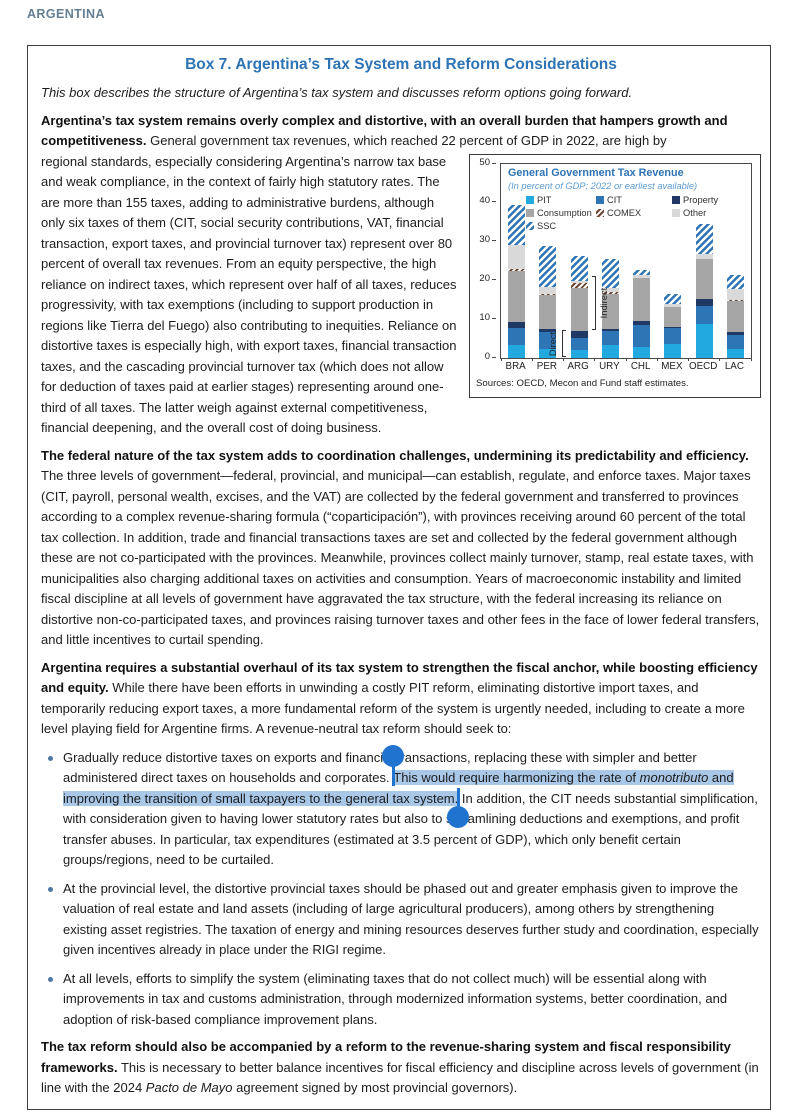 This screenshot has height=1120, width=798. I want to click on chart-y-axis: 0 10 20 30 40 50, so click(483, 259).